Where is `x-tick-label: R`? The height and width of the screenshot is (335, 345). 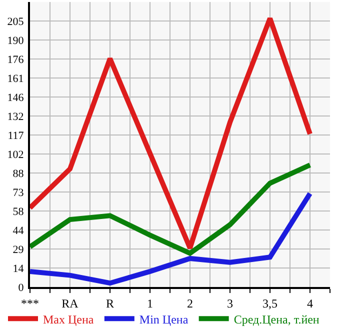
x-tick-label: R is located at coordinates (110, 303).